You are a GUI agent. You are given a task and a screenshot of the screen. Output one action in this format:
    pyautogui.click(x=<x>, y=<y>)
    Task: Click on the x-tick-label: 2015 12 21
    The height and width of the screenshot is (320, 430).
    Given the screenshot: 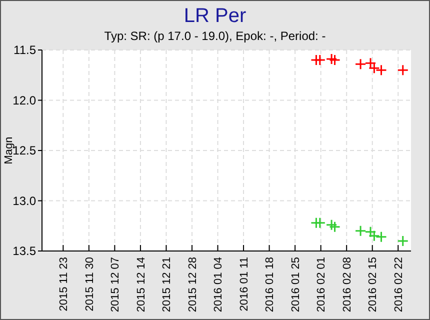 What is the action you would take?
    pyautogui.click(x=167, y=284)
    